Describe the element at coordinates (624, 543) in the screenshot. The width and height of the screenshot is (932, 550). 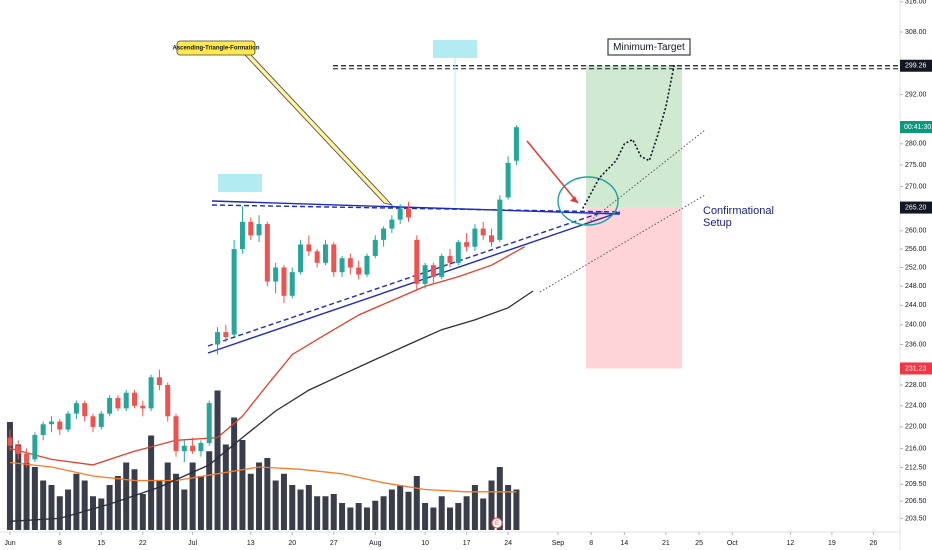
I see `x-tick-label: 14` at that location.